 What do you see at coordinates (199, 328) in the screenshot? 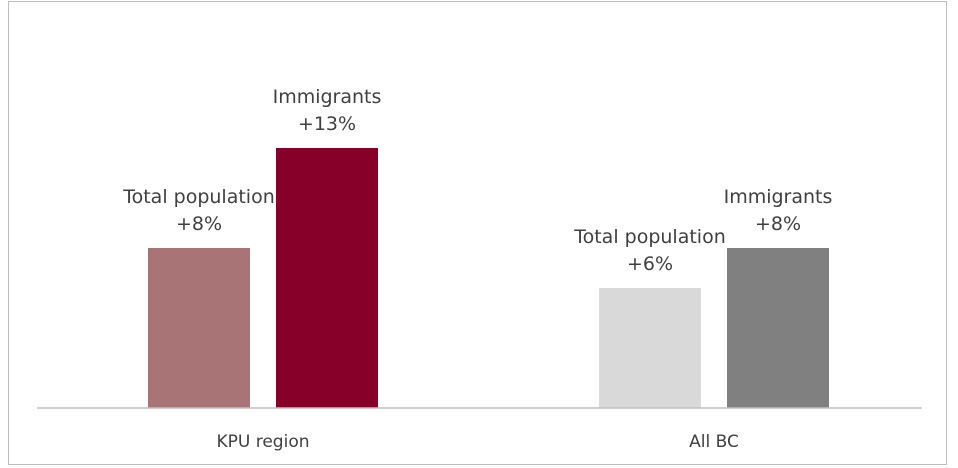
I see `bar-kpu-region-total-population` at bounding box center [199, 328].